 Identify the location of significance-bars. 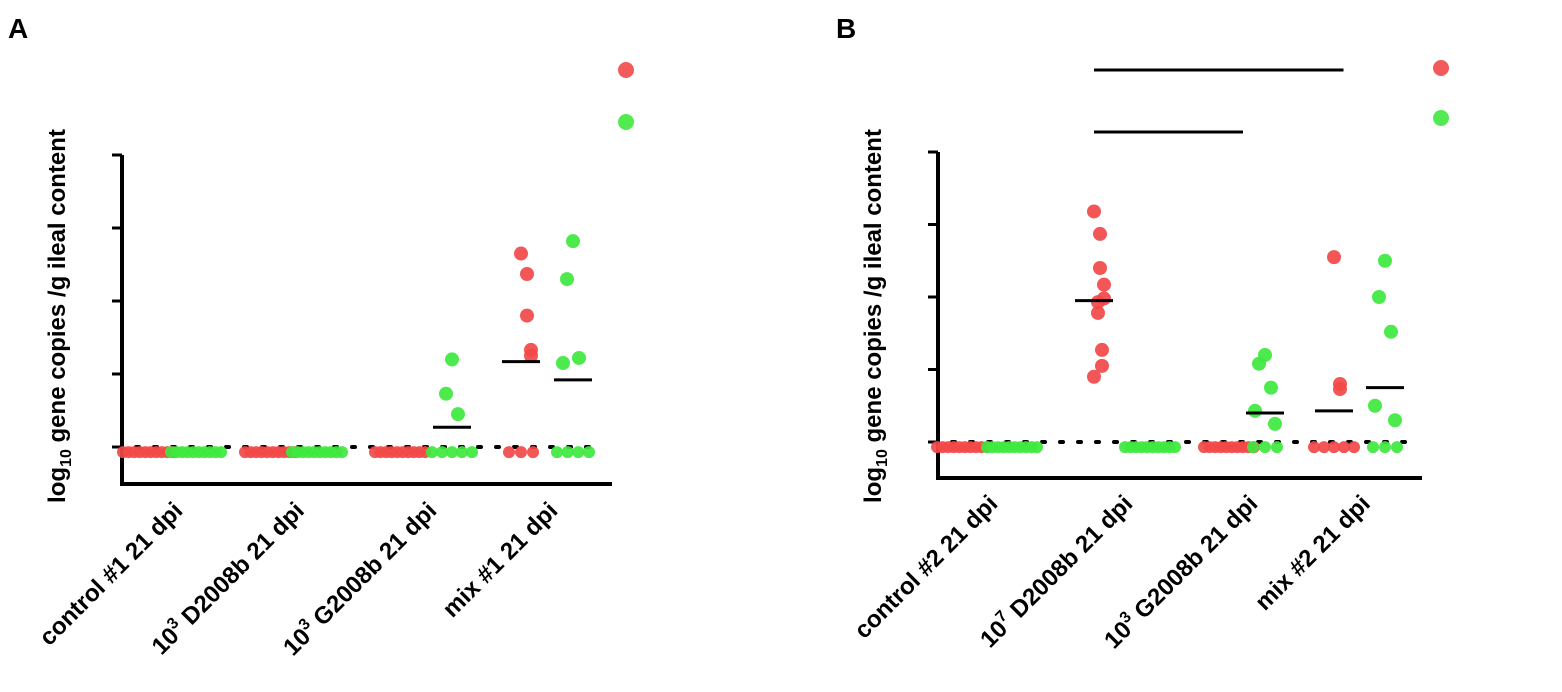
(1219, 101).